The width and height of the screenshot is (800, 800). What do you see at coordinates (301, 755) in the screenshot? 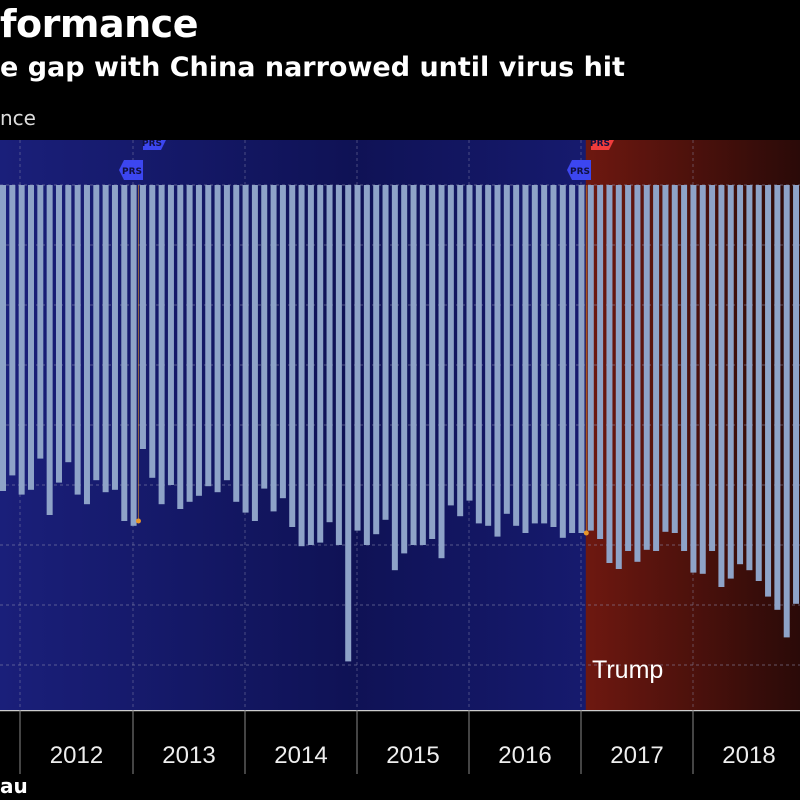
I see `x-tick-label: 2014` at bounding box center [301, 755].